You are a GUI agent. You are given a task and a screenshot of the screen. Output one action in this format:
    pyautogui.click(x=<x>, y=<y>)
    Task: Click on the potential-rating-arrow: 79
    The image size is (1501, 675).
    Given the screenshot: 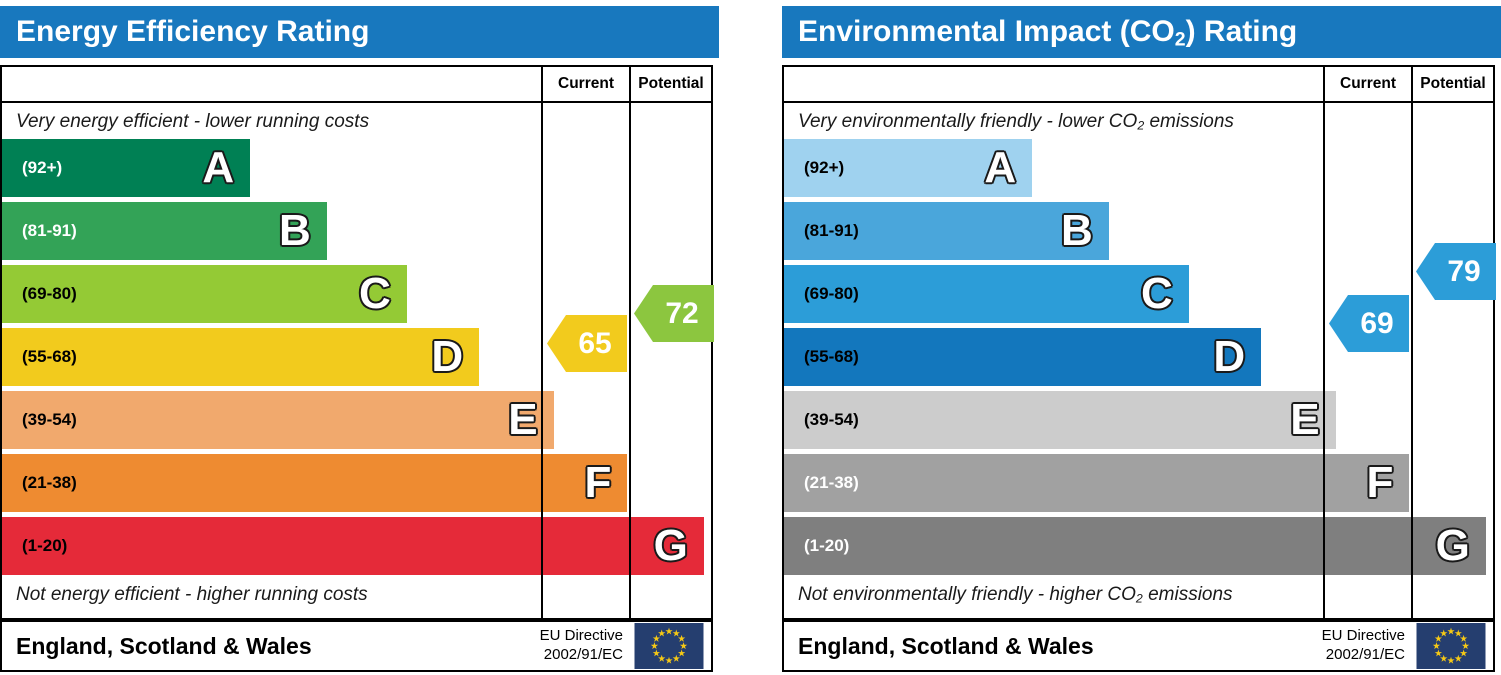 What is the action you would take?
    pyautogui.click(x=1456, y=271)
    